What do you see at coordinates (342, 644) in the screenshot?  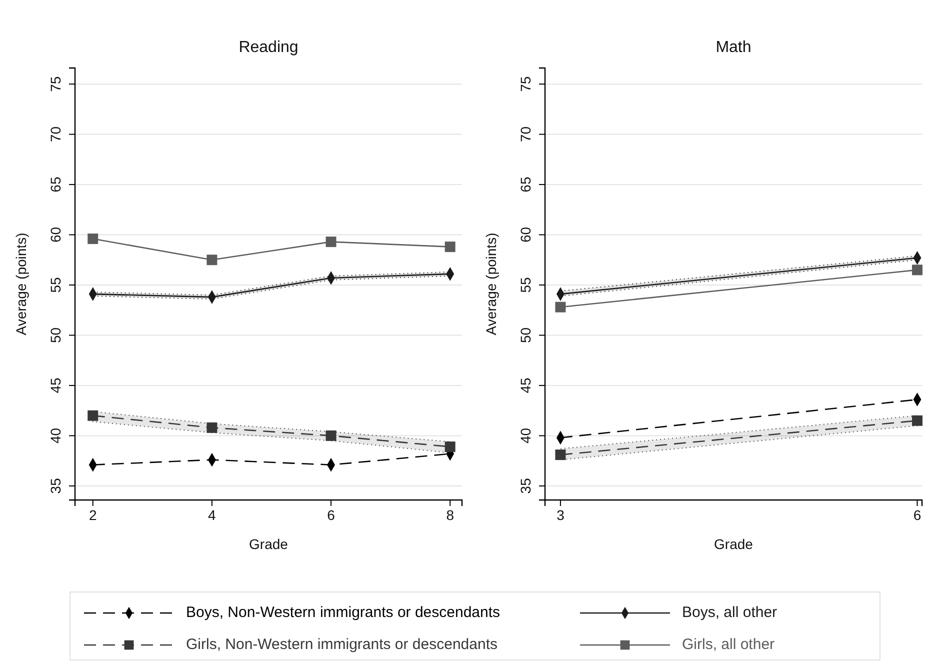 I see `text: Girls, Non-Western immigrants or descendants` at bounding box center [342, 644].